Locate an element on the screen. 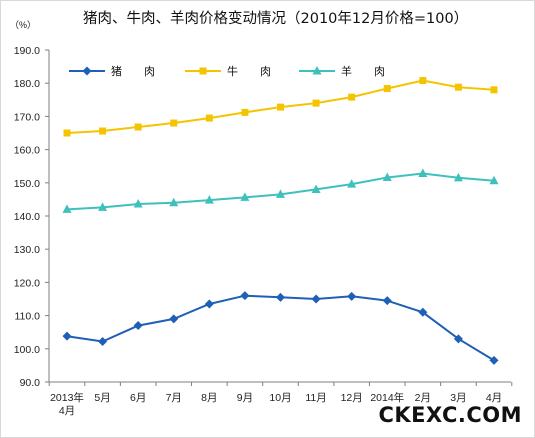 The width and height of the screenshot is (535, 438). x-tick-label: 5月 is located at coordinates (102, 398).